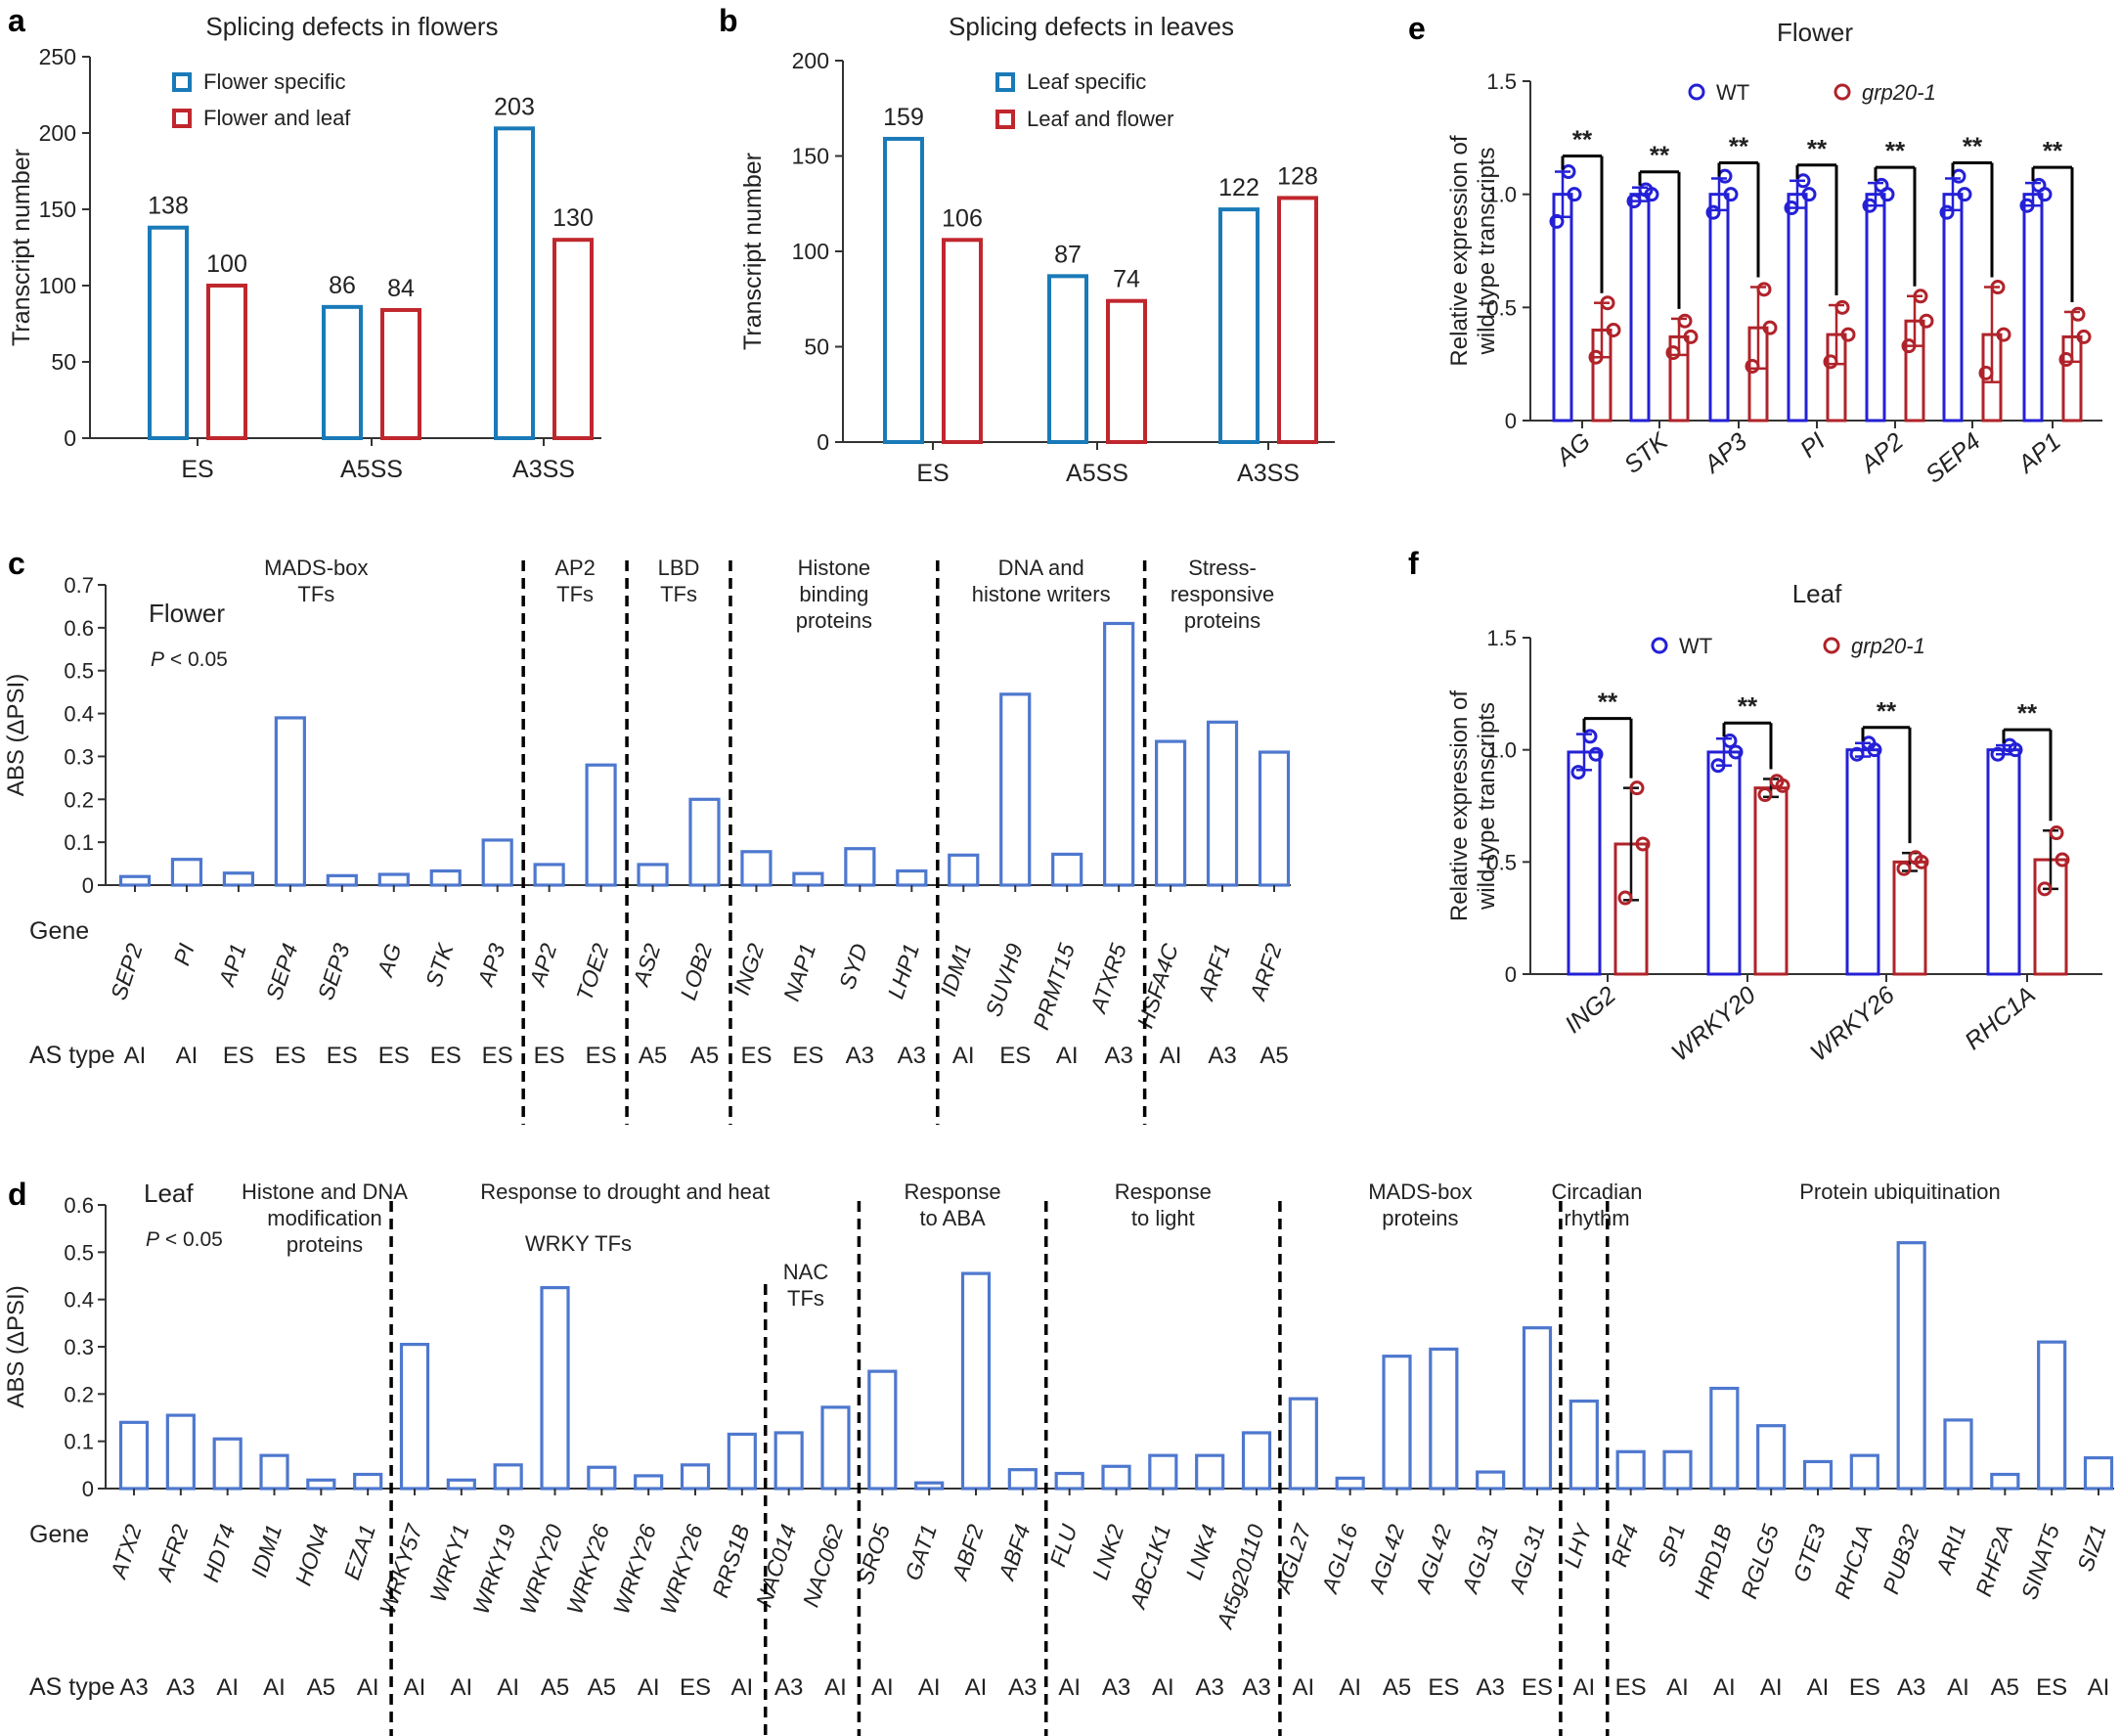 This screenshot has height=1736, width=2121. I want to click on gene-label: ATX2, so click(126, 1551).